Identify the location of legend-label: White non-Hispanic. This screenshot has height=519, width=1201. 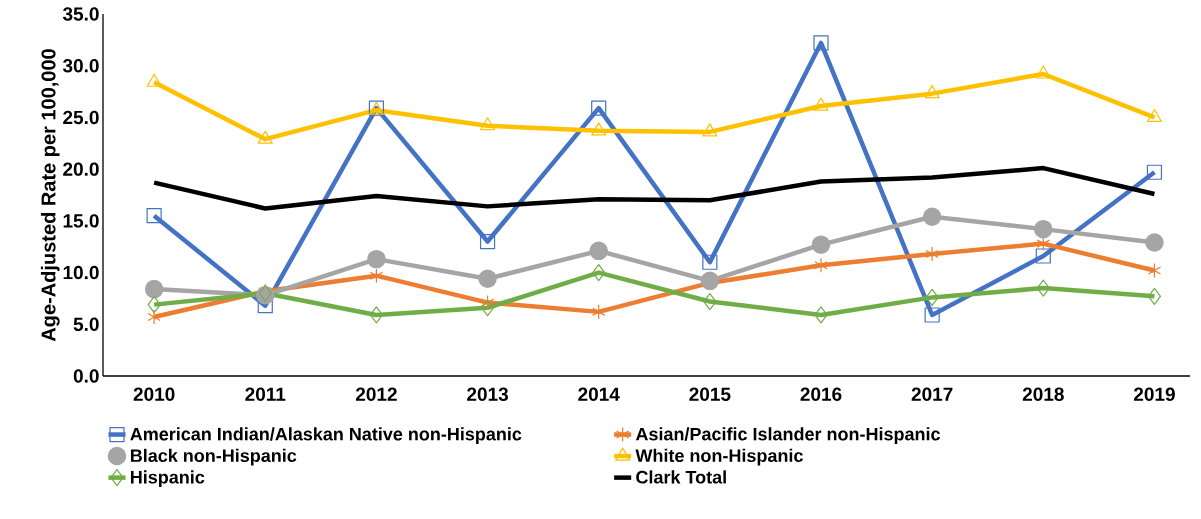
(719, 457).